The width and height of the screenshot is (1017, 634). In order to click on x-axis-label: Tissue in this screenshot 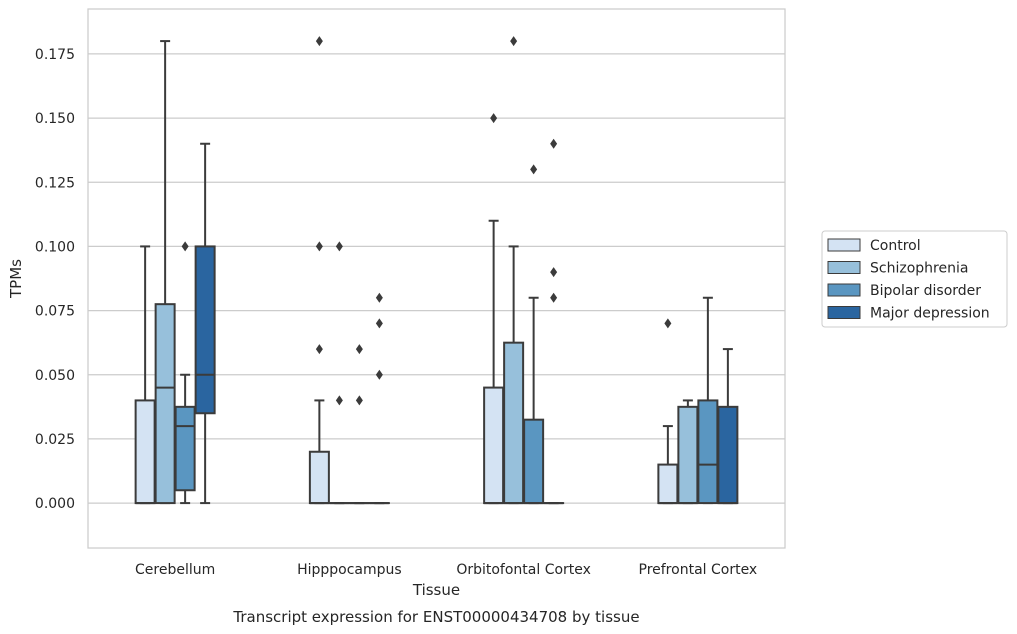, I will do `click(436, 590)`.